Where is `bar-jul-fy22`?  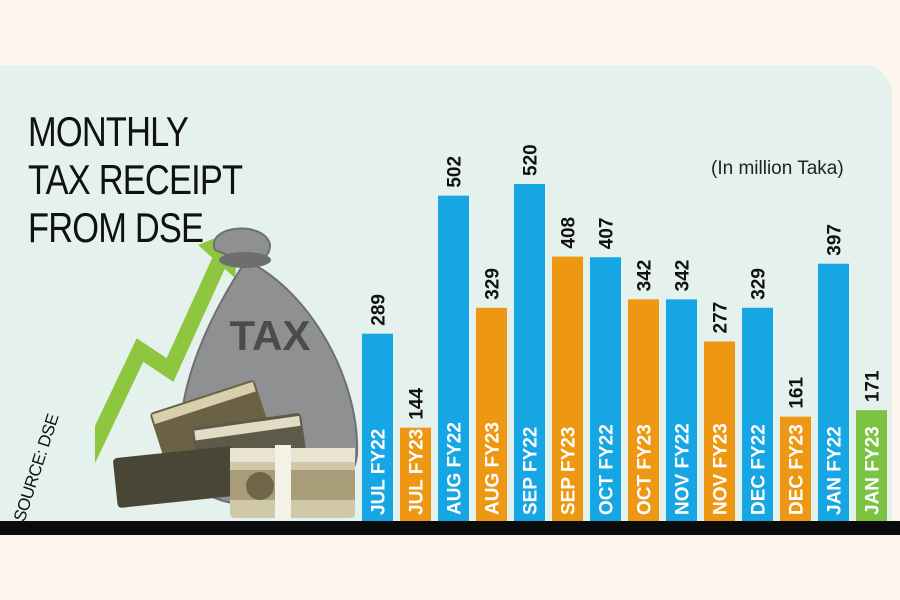
bar-jul-fy22 is located at coordinates (377, 427).